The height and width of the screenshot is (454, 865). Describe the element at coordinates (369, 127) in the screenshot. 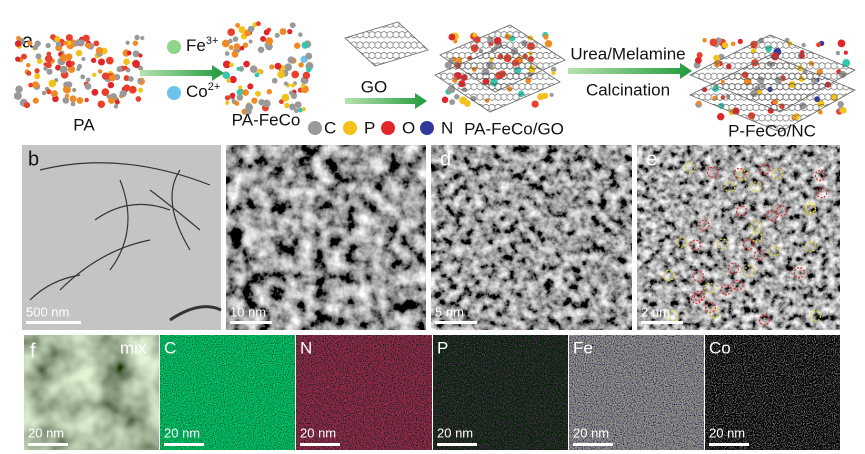

I see `legend-text: P` at that location.